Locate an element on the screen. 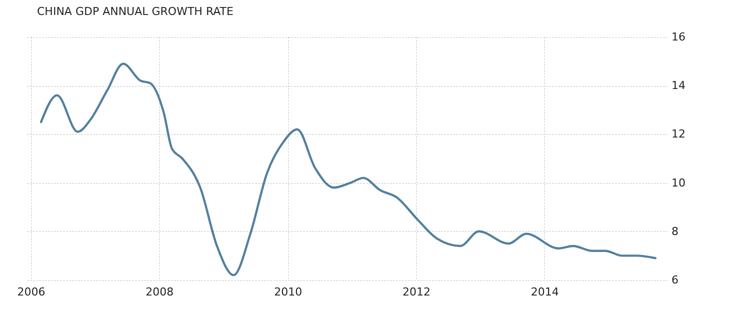  y-tick-label: 14 is located at coordinates (679, 85).